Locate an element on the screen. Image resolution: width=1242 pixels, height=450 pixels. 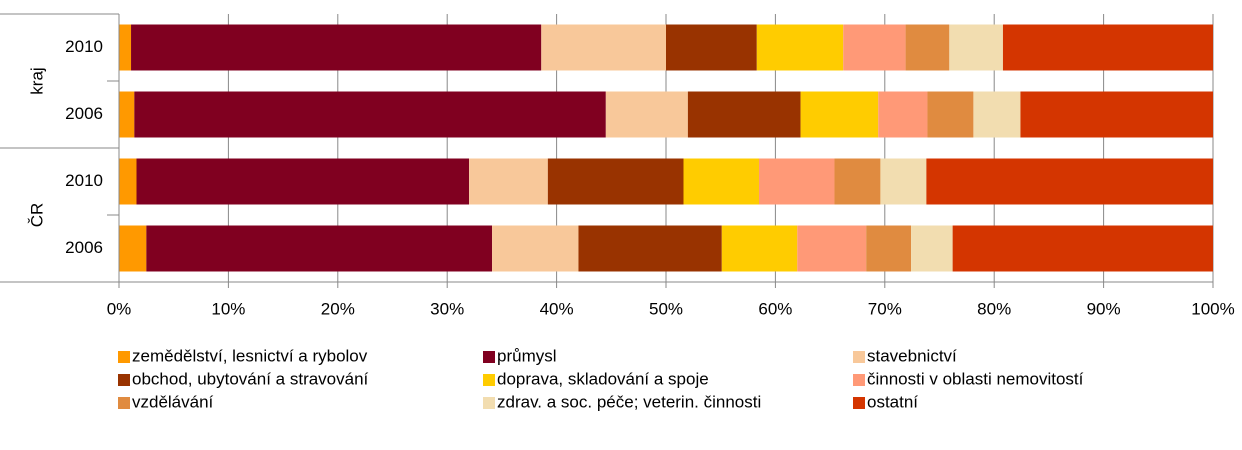
legend-label: obchod, ubytování a stravování is located at coordinates (250, 378).